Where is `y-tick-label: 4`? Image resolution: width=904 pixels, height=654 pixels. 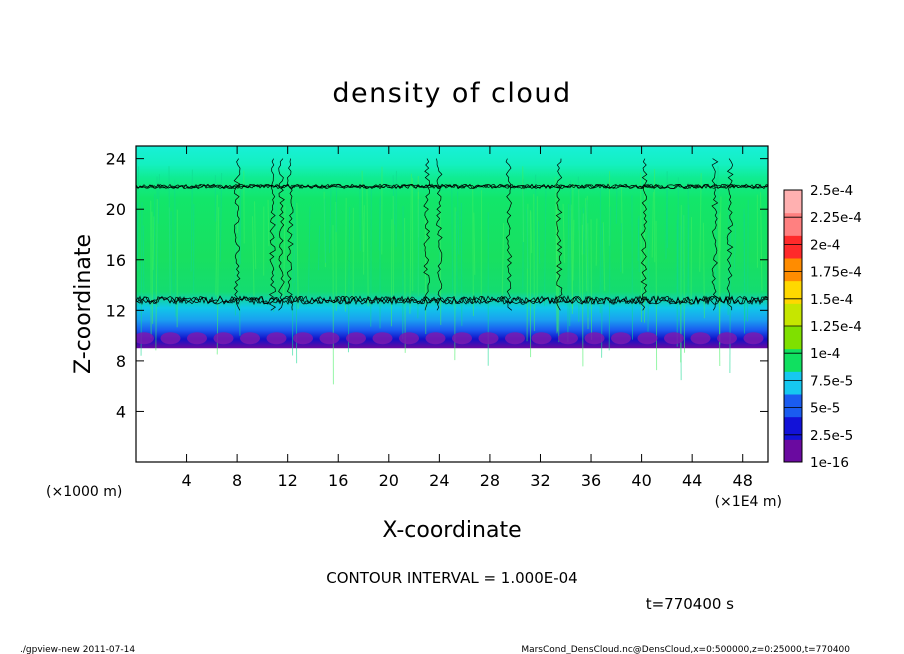
y-tick-label: 4 is located at coordinates (121, 411).